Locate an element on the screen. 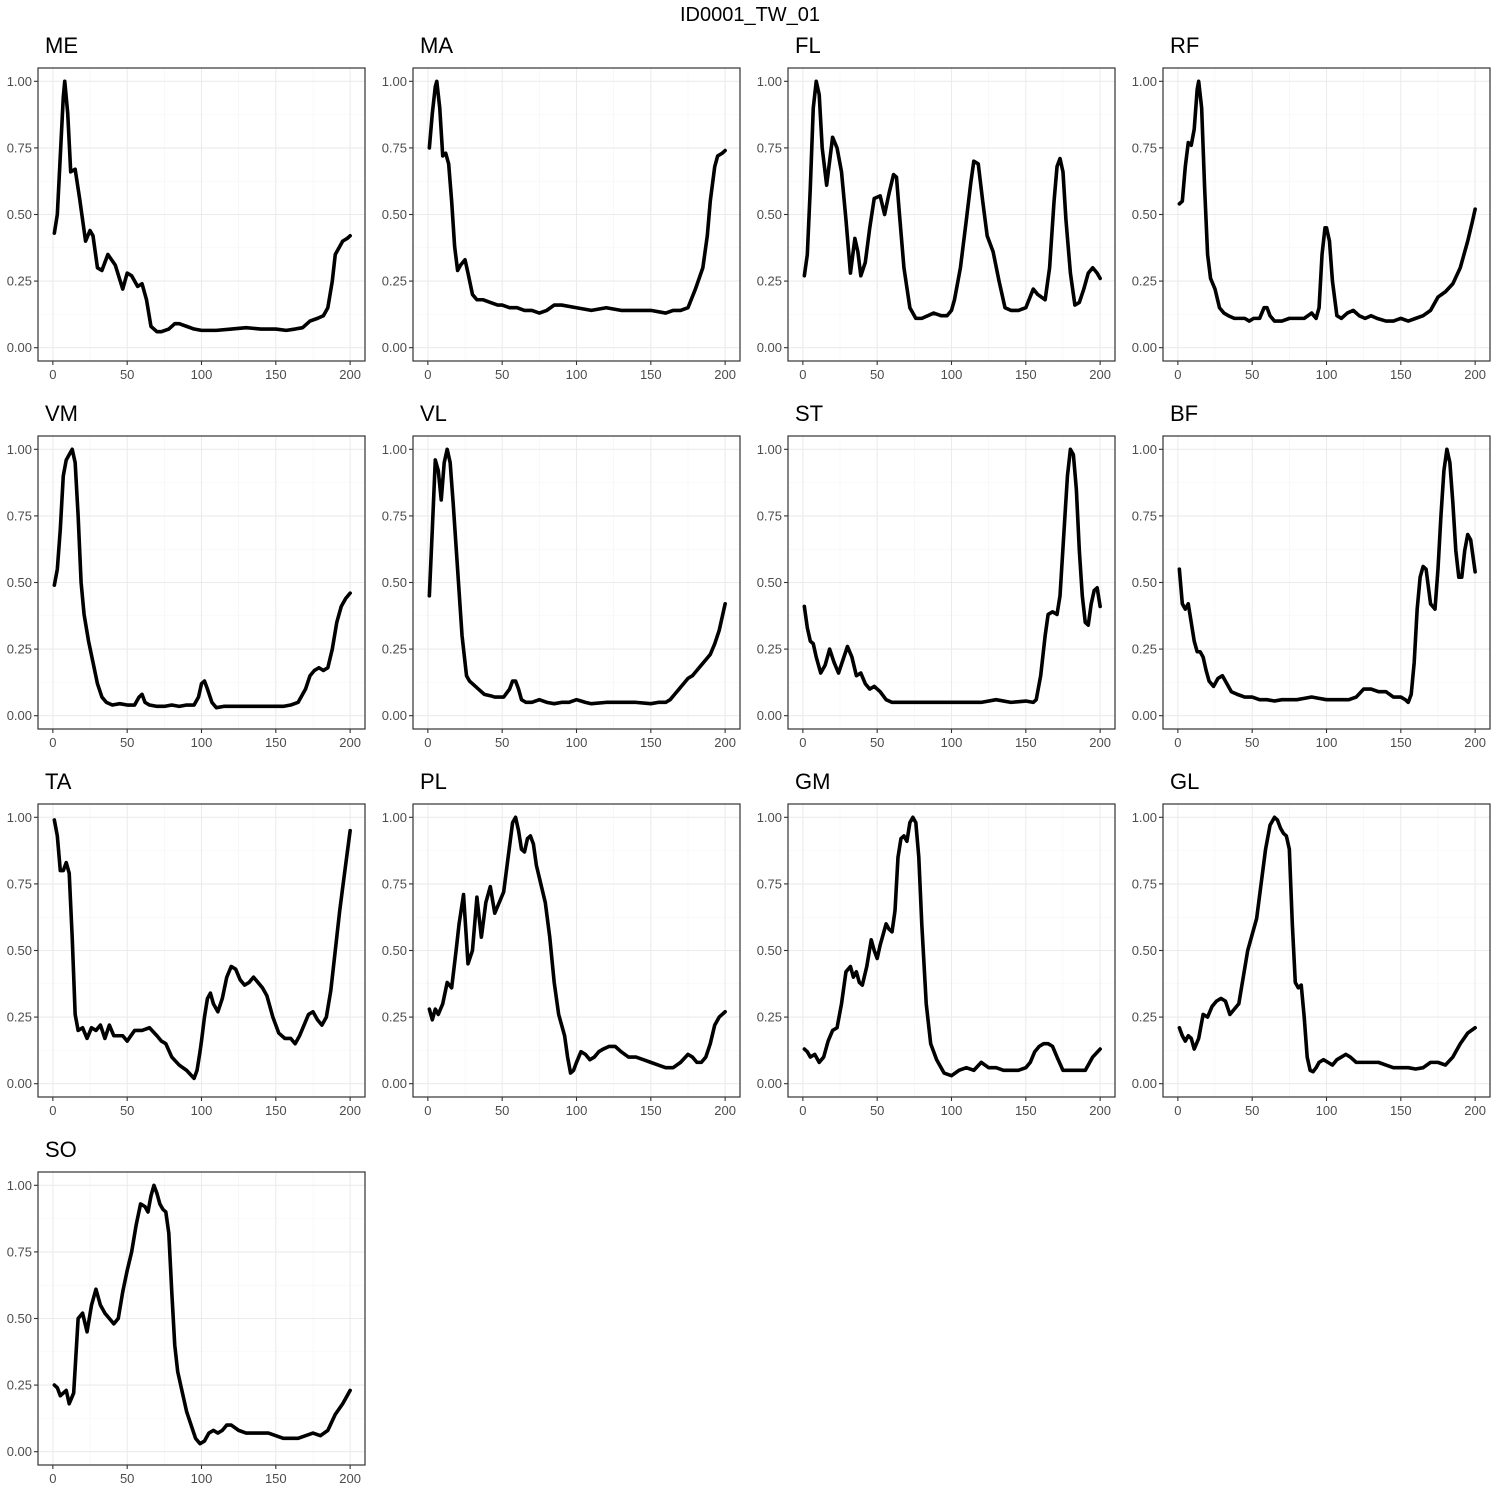 The width and height of the screenshot is (1500, 1500). series-line-pl is located at coordinates (577, 945).